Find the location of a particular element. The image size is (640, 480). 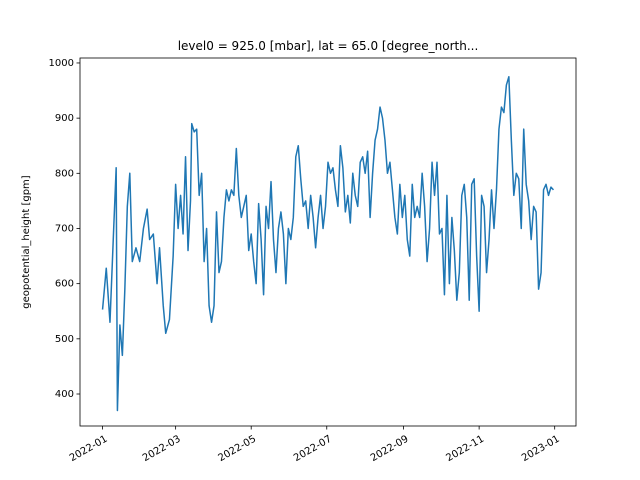

y-tick-label: 400 is located at coordinates (64, 394).